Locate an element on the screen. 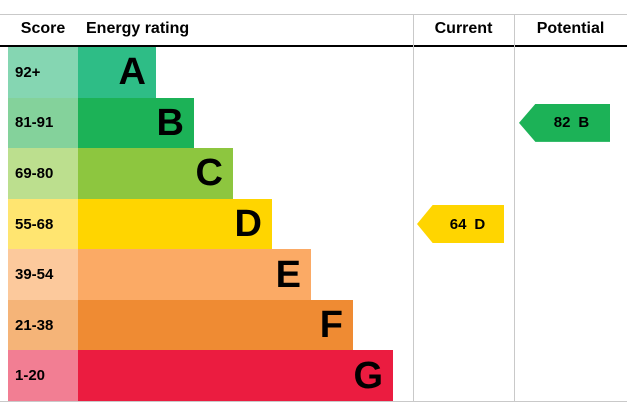  header-row: Score Energy rating Current Potential is located at coordinates (313, 31).